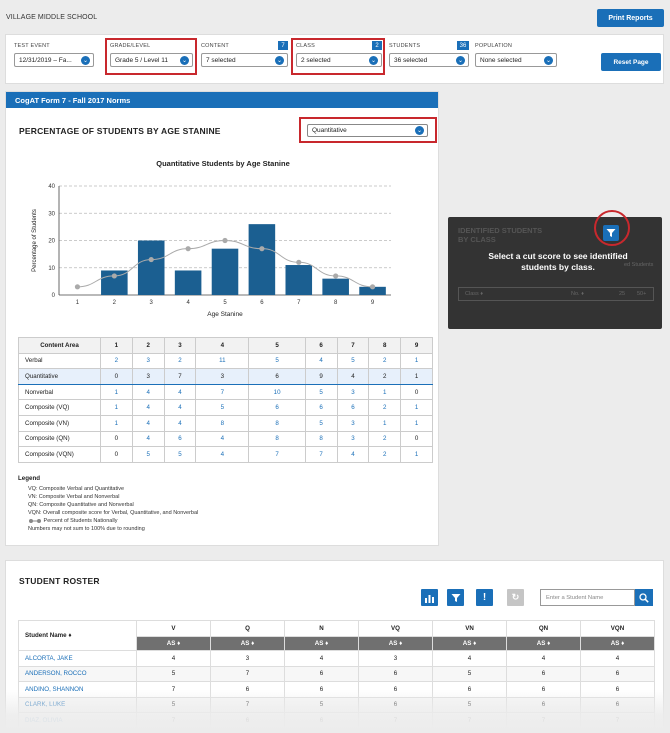  I want to click on student-search-input: Enter a Student Name, so click(587, 597).